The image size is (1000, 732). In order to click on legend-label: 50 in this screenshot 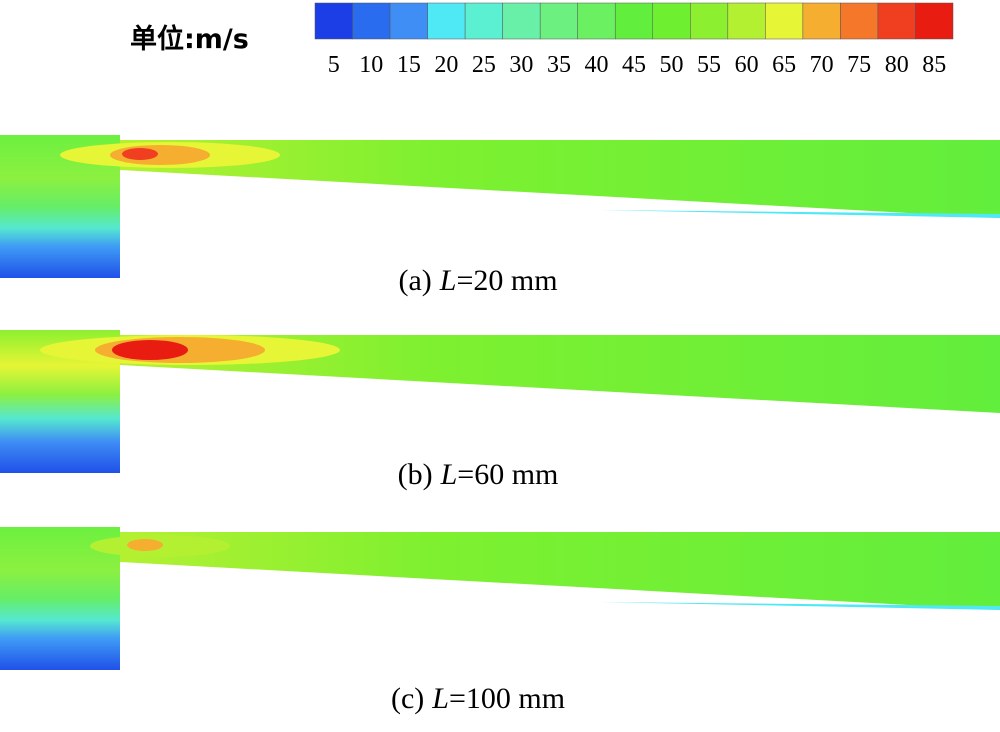, I will do `click(672, 65)`.